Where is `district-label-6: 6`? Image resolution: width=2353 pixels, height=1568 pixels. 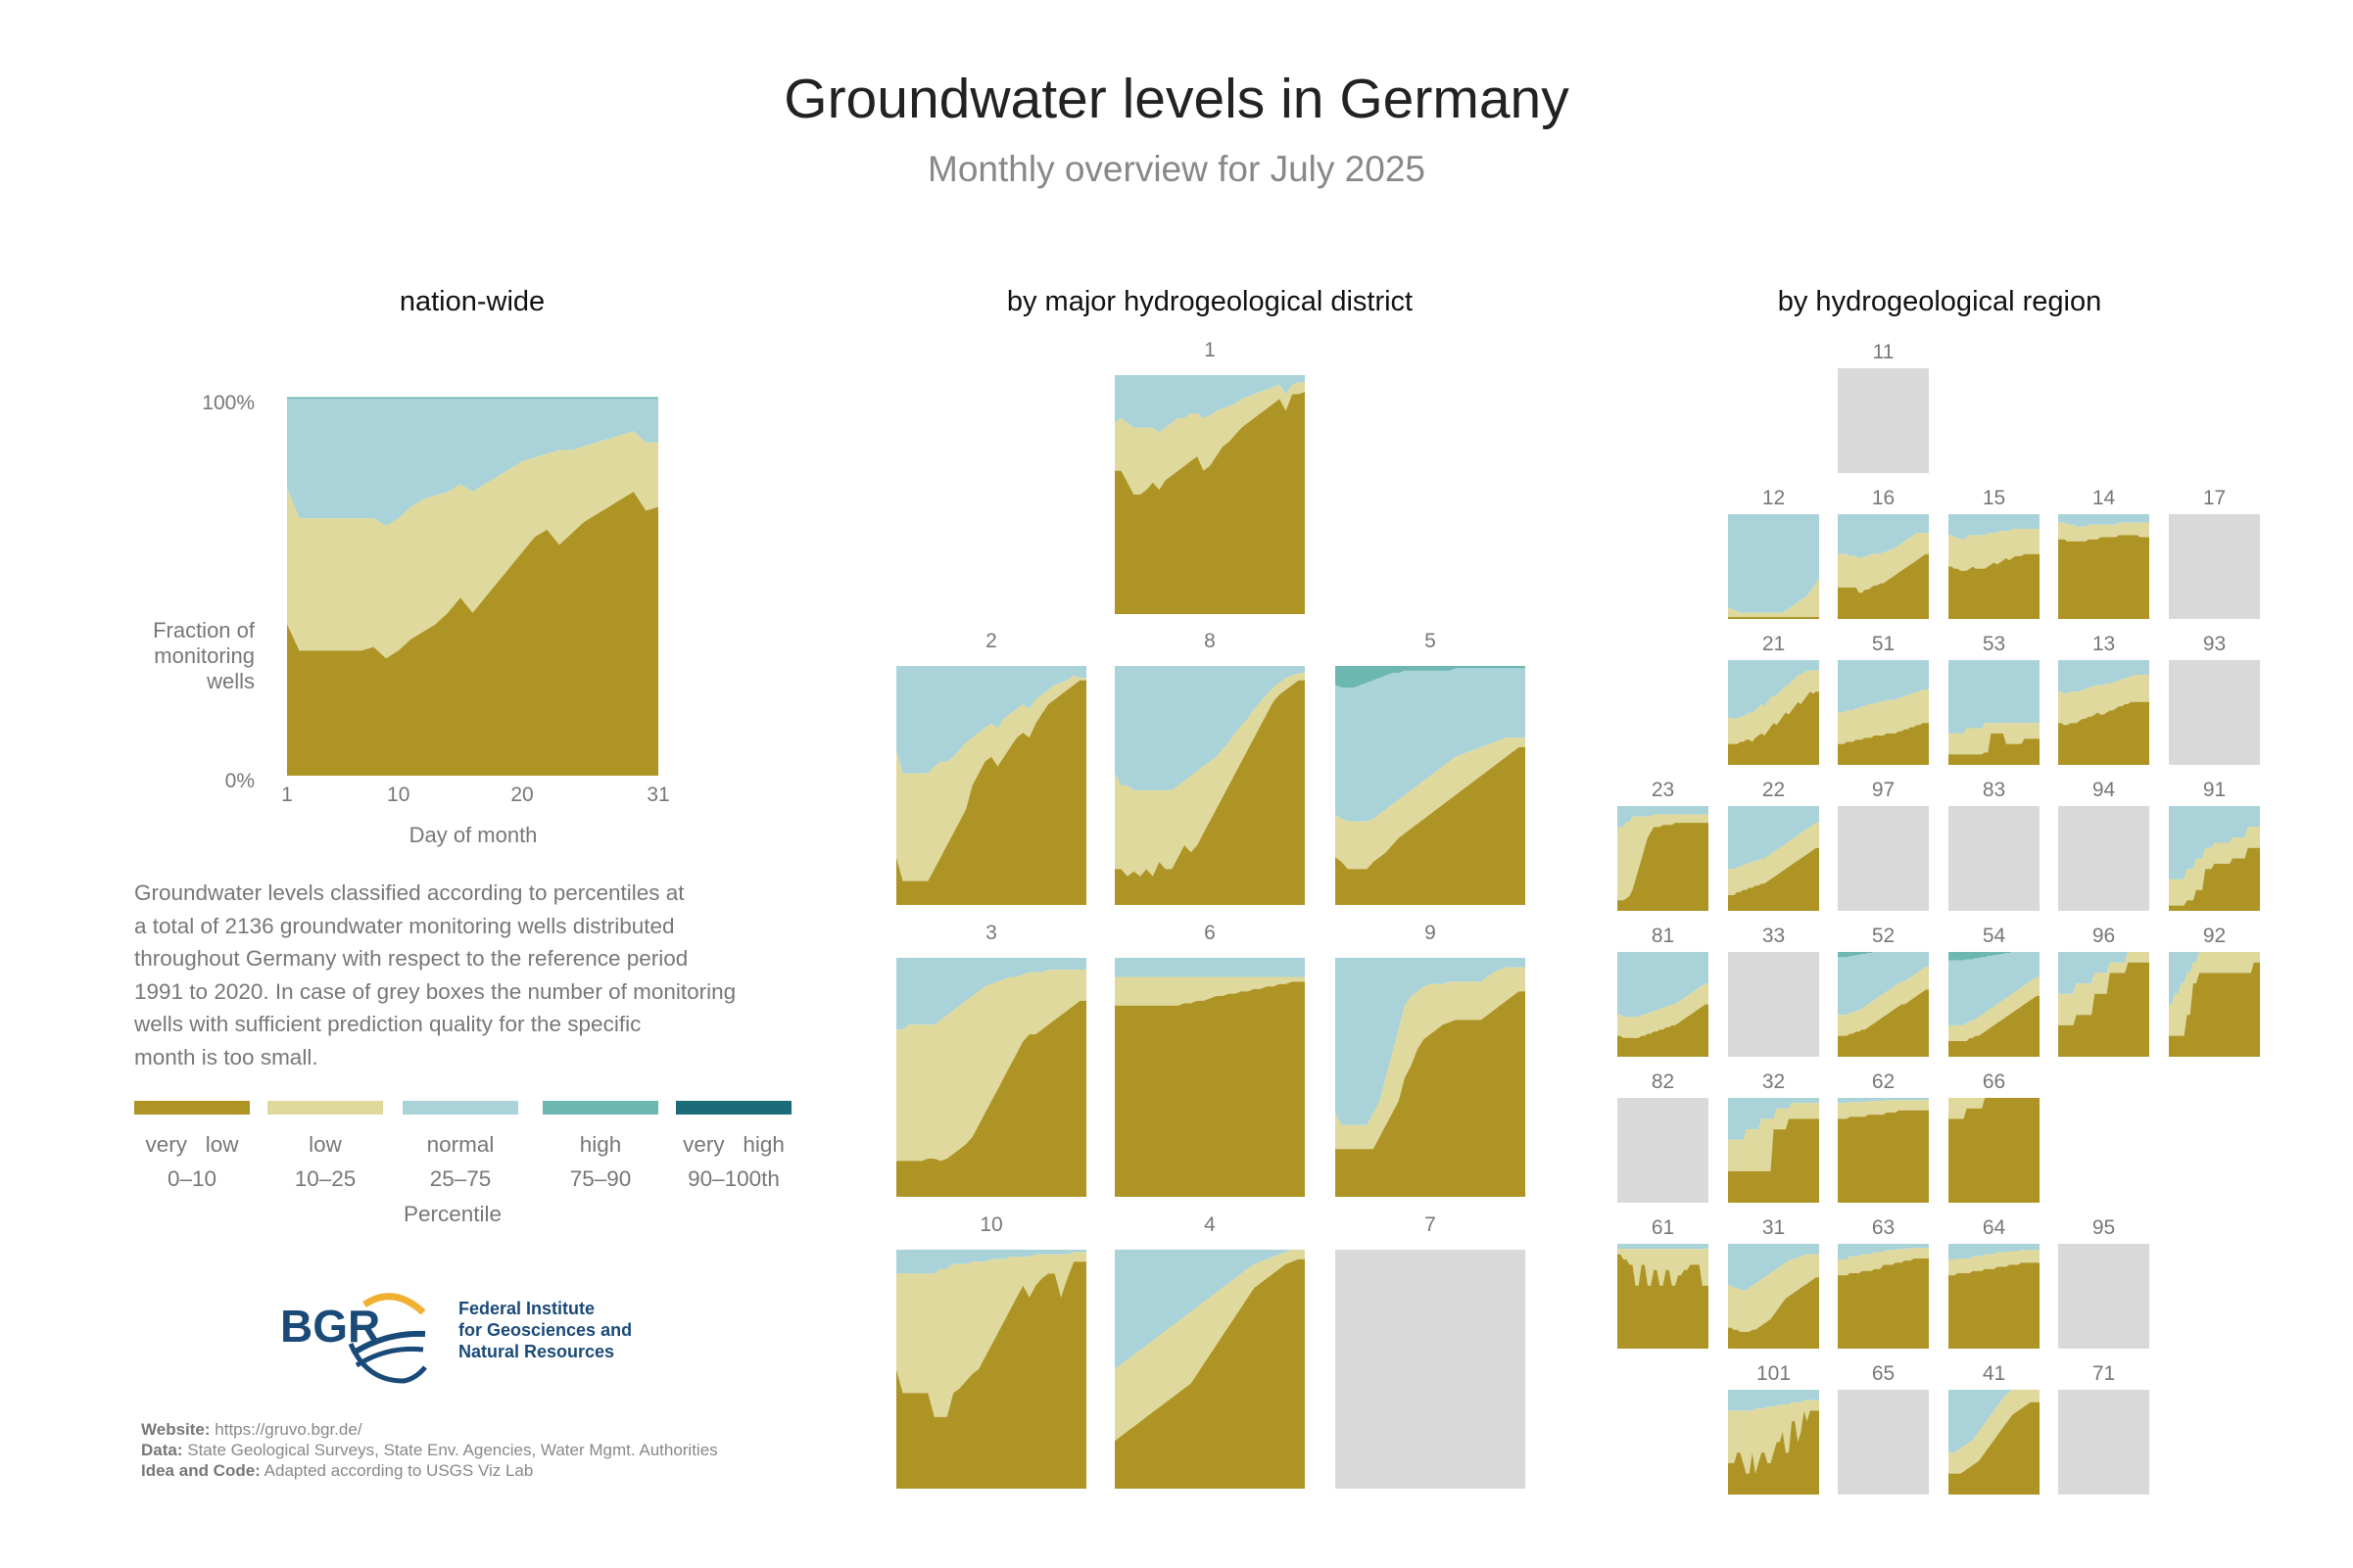
district-label-6: 6 is located at coordinates (1210, 933).